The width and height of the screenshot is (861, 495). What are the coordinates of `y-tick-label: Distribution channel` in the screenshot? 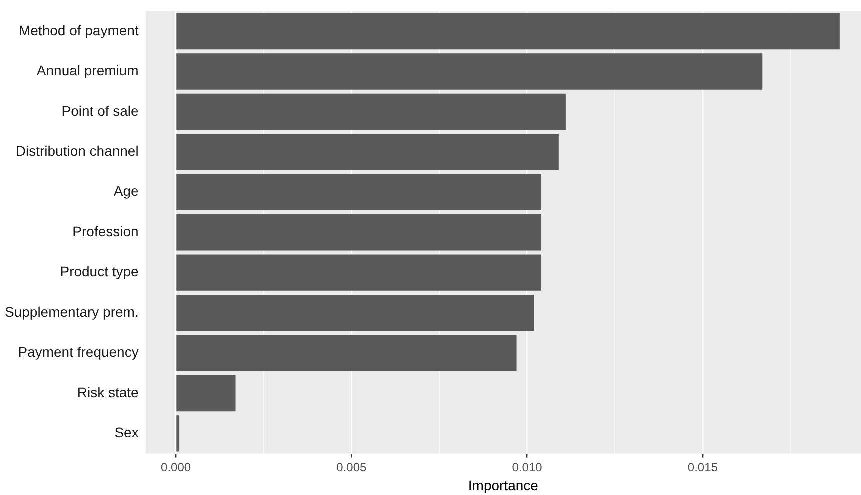 It's located at (77, 151).